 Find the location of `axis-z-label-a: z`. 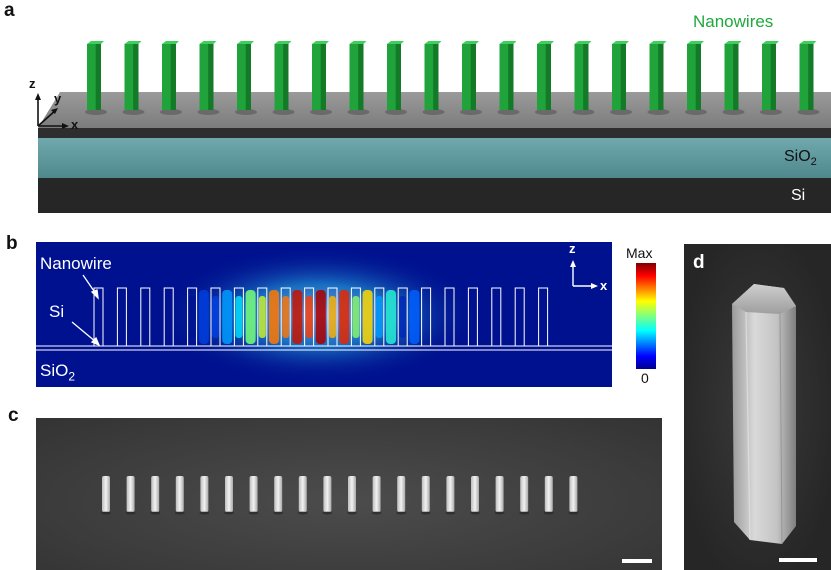

axis-z-label-a: z is located at coordinates (32, 83).